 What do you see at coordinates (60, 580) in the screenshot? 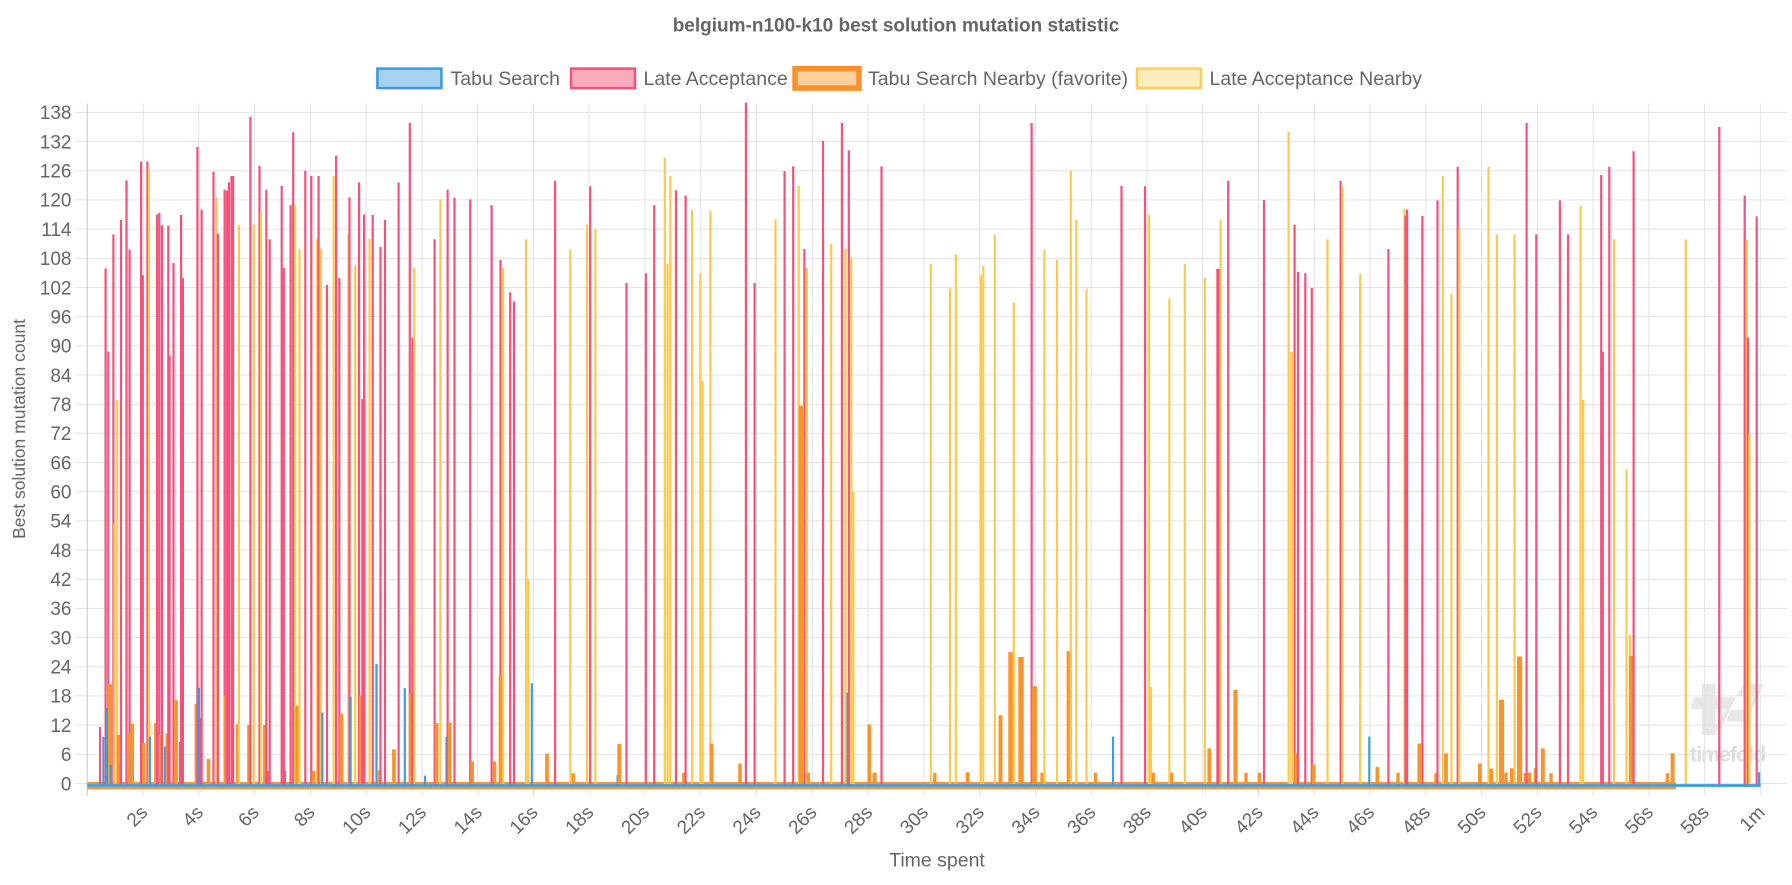
I see `svg-text: 42` at bounding box center [60, 580].